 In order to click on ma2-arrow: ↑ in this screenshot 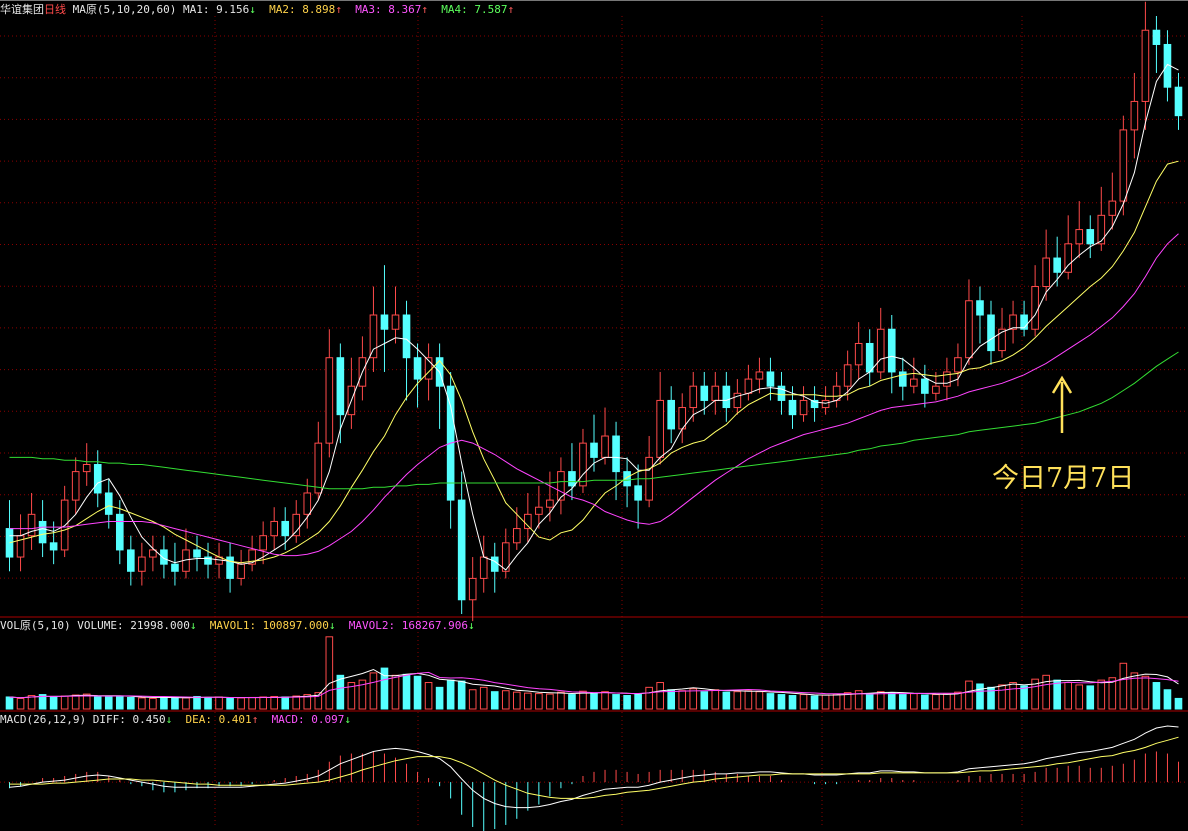, I will do `click(338, 9)`.